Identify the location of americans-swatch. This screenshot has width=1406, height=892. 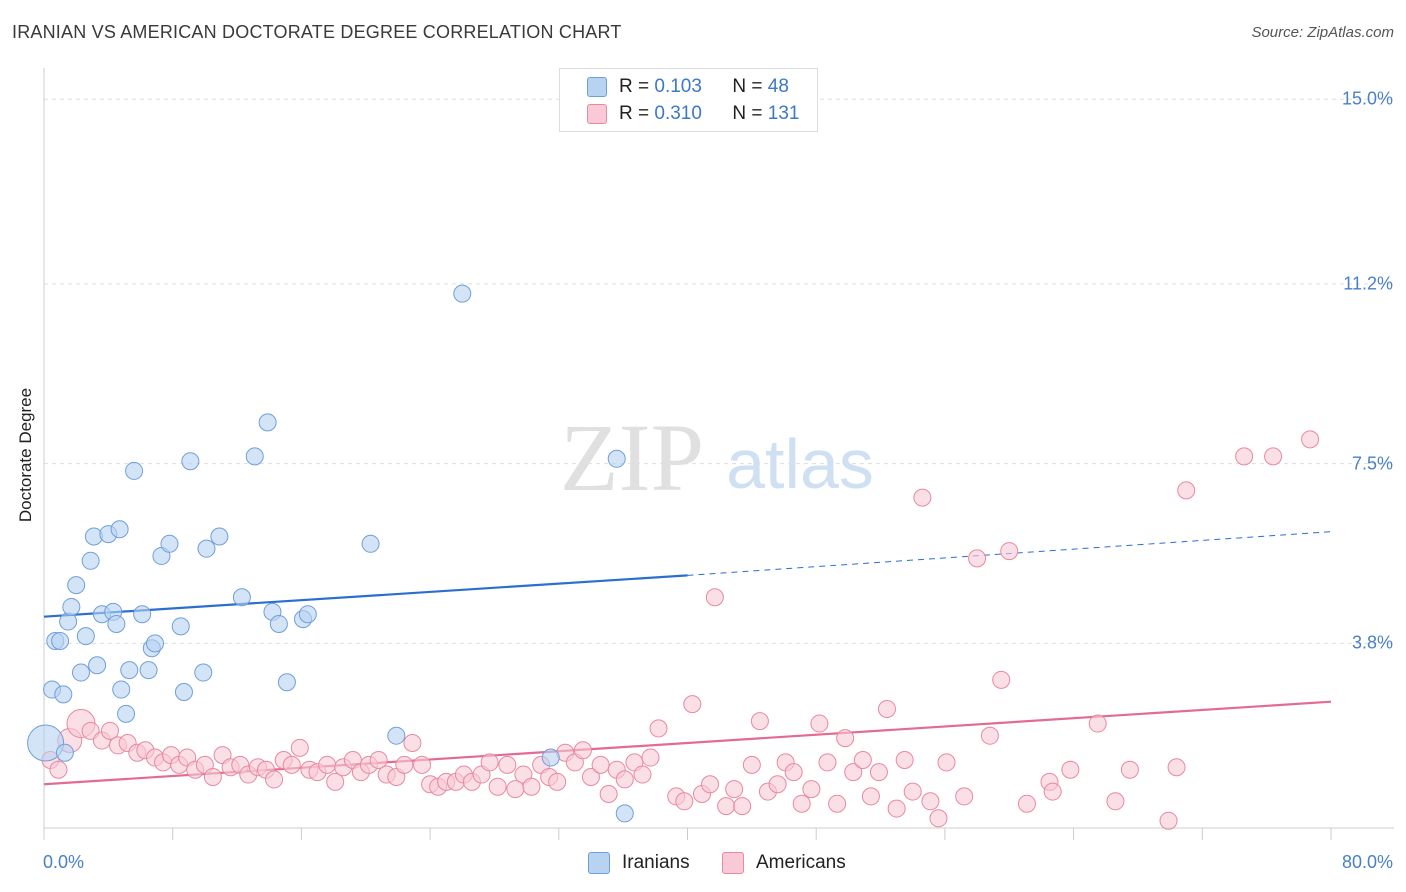
(597, 114).